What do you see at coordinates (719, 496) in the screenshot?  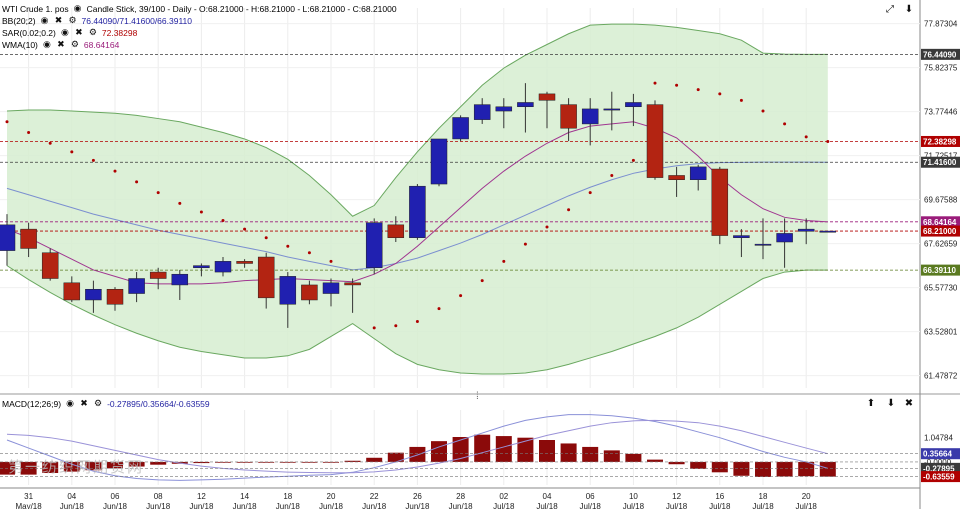 I see `x-tick-day: 16` at bounding box center [719, 496].